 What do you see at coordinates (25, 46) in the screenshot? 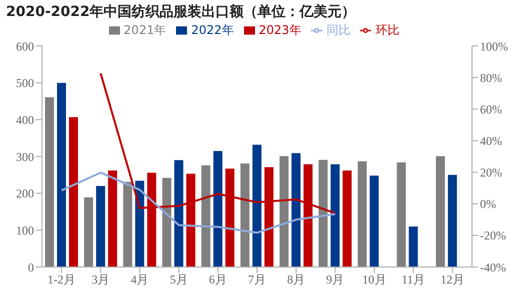
I see `y-tick-label: 600` at bounding box center [25, 46].